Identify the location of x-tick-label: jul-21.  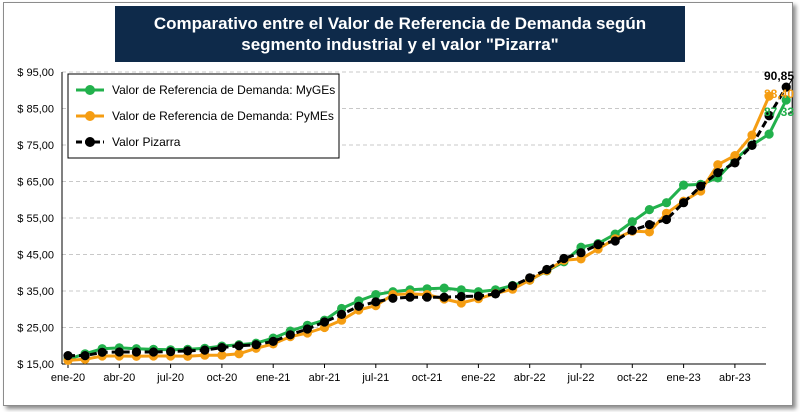
(375, 378).